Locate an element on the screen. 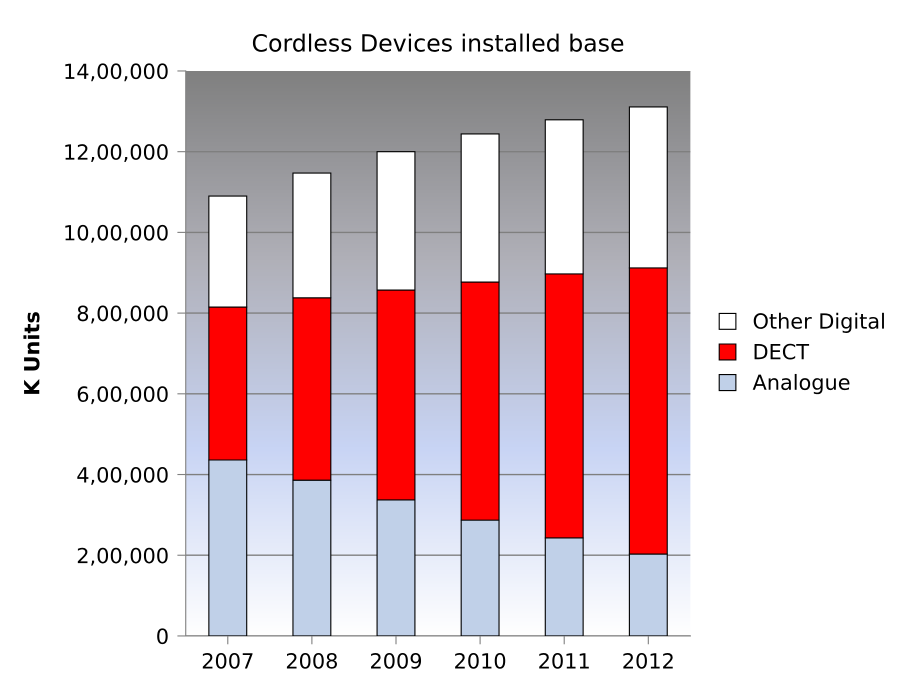 Image resolution: width=906 pixels, height=689 pixels. x-tick-label: 2012 is located at coordinates (648, 660).